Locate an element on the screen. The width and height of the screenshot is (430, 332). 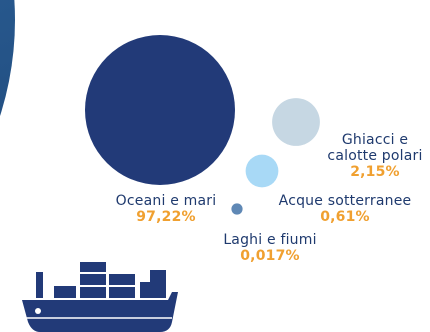
category-name: Oceani e mari is located at coordinates (166, 201).